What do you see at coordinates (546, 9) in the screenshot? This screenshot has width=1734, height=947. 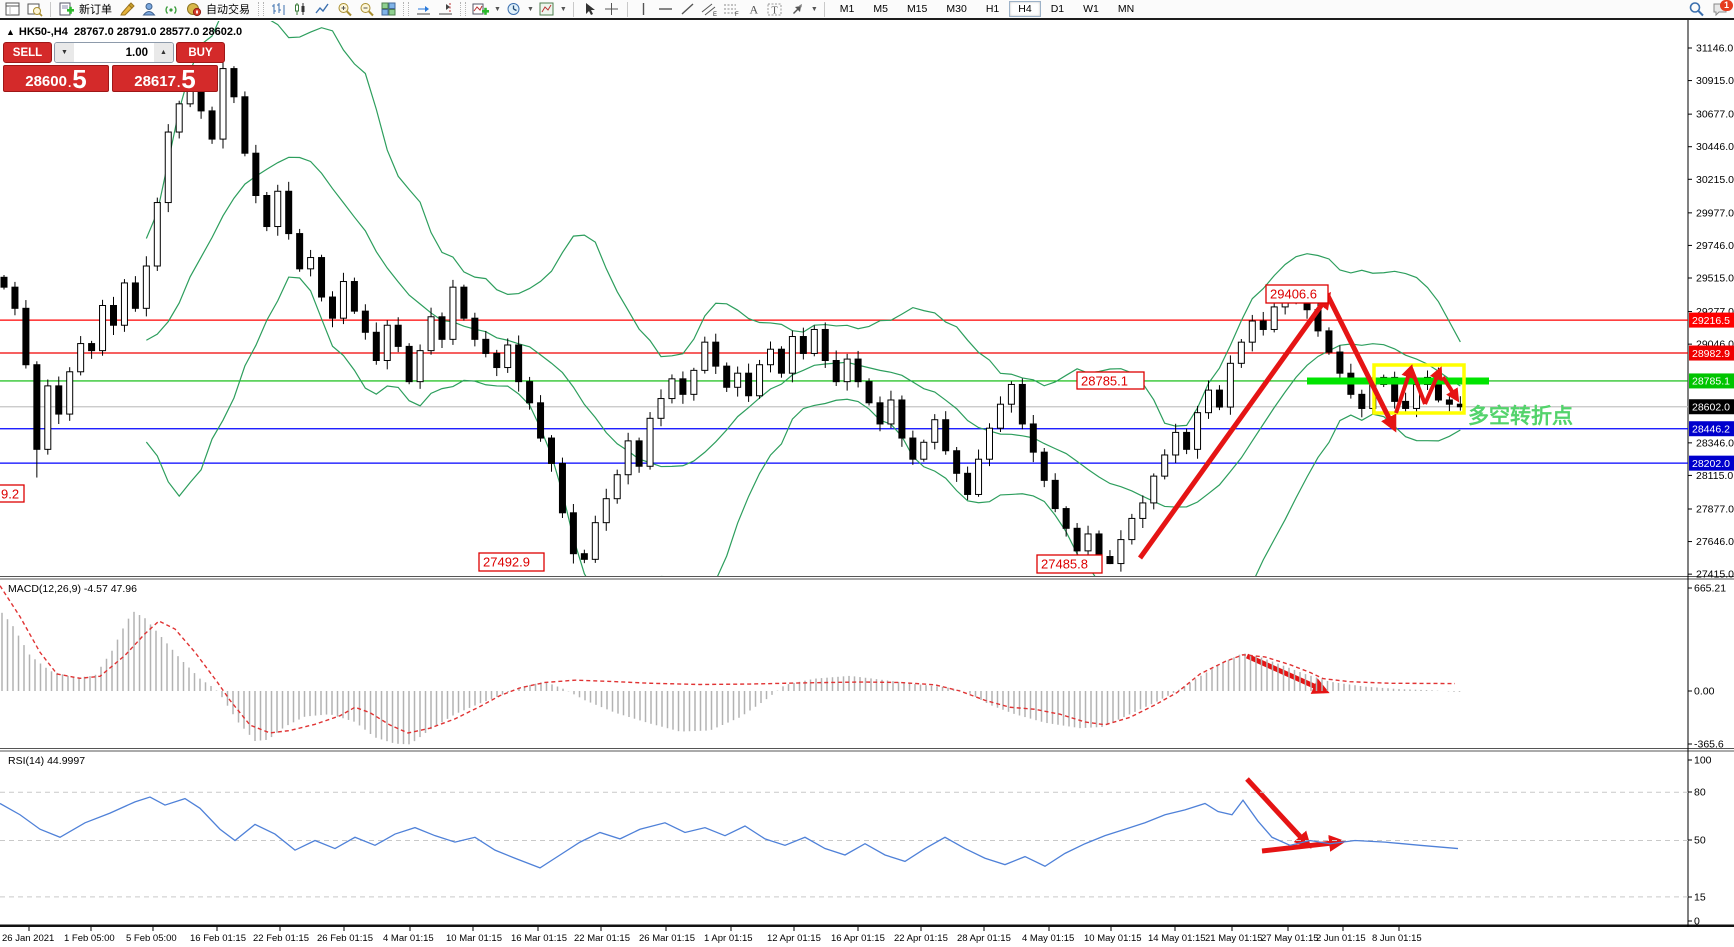 I see `templates-icon` at bounding box center [546, 9].